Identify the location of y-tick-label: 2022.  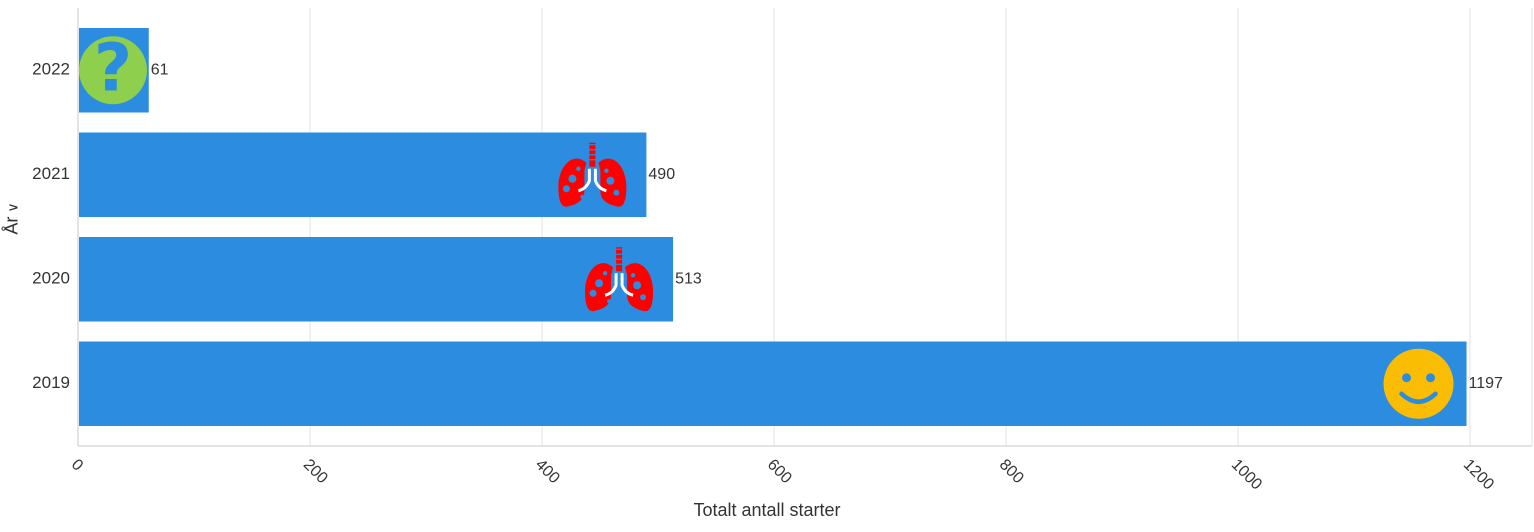
(51, 69).